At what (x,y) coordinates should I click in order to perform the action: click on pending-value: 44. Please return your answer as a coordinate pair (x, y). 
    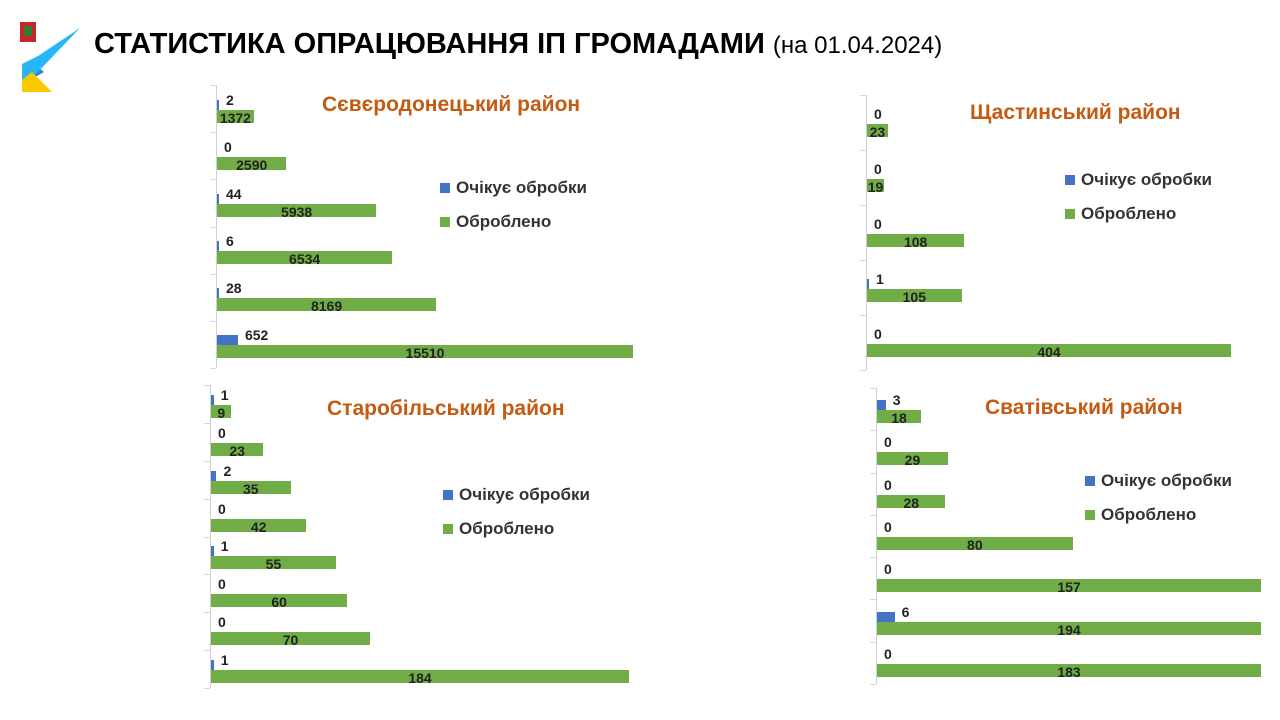
    Looking at the image, I should click on (234, 193).